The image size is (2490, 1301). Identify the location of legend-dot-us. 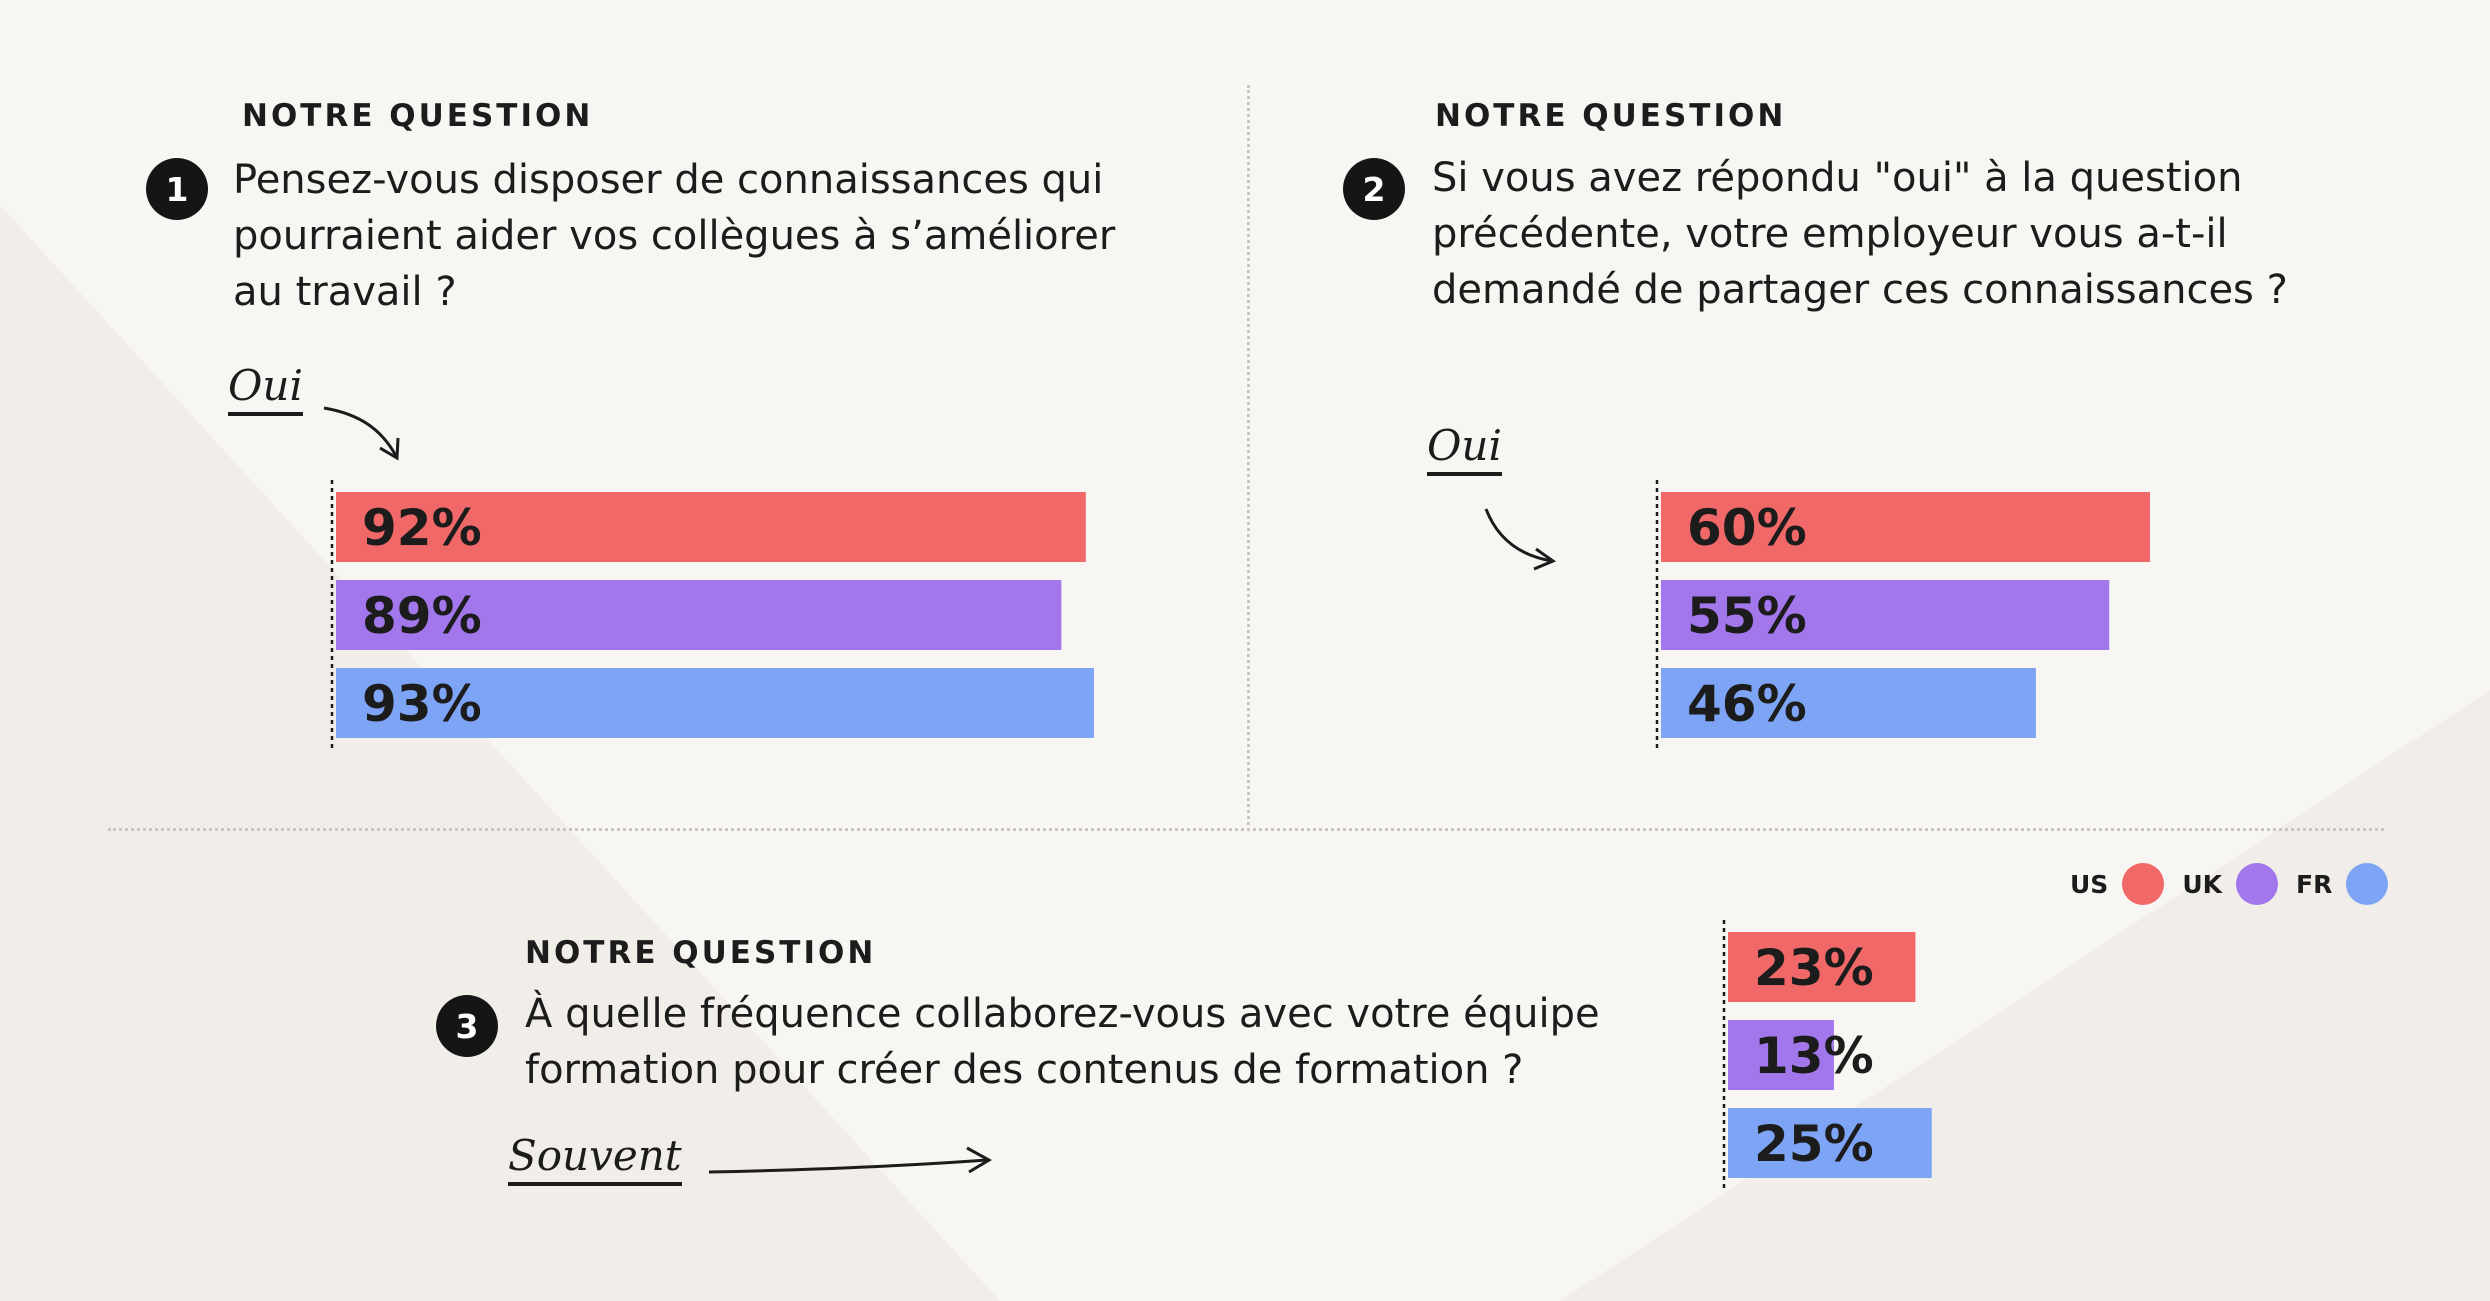
(2143, 884).